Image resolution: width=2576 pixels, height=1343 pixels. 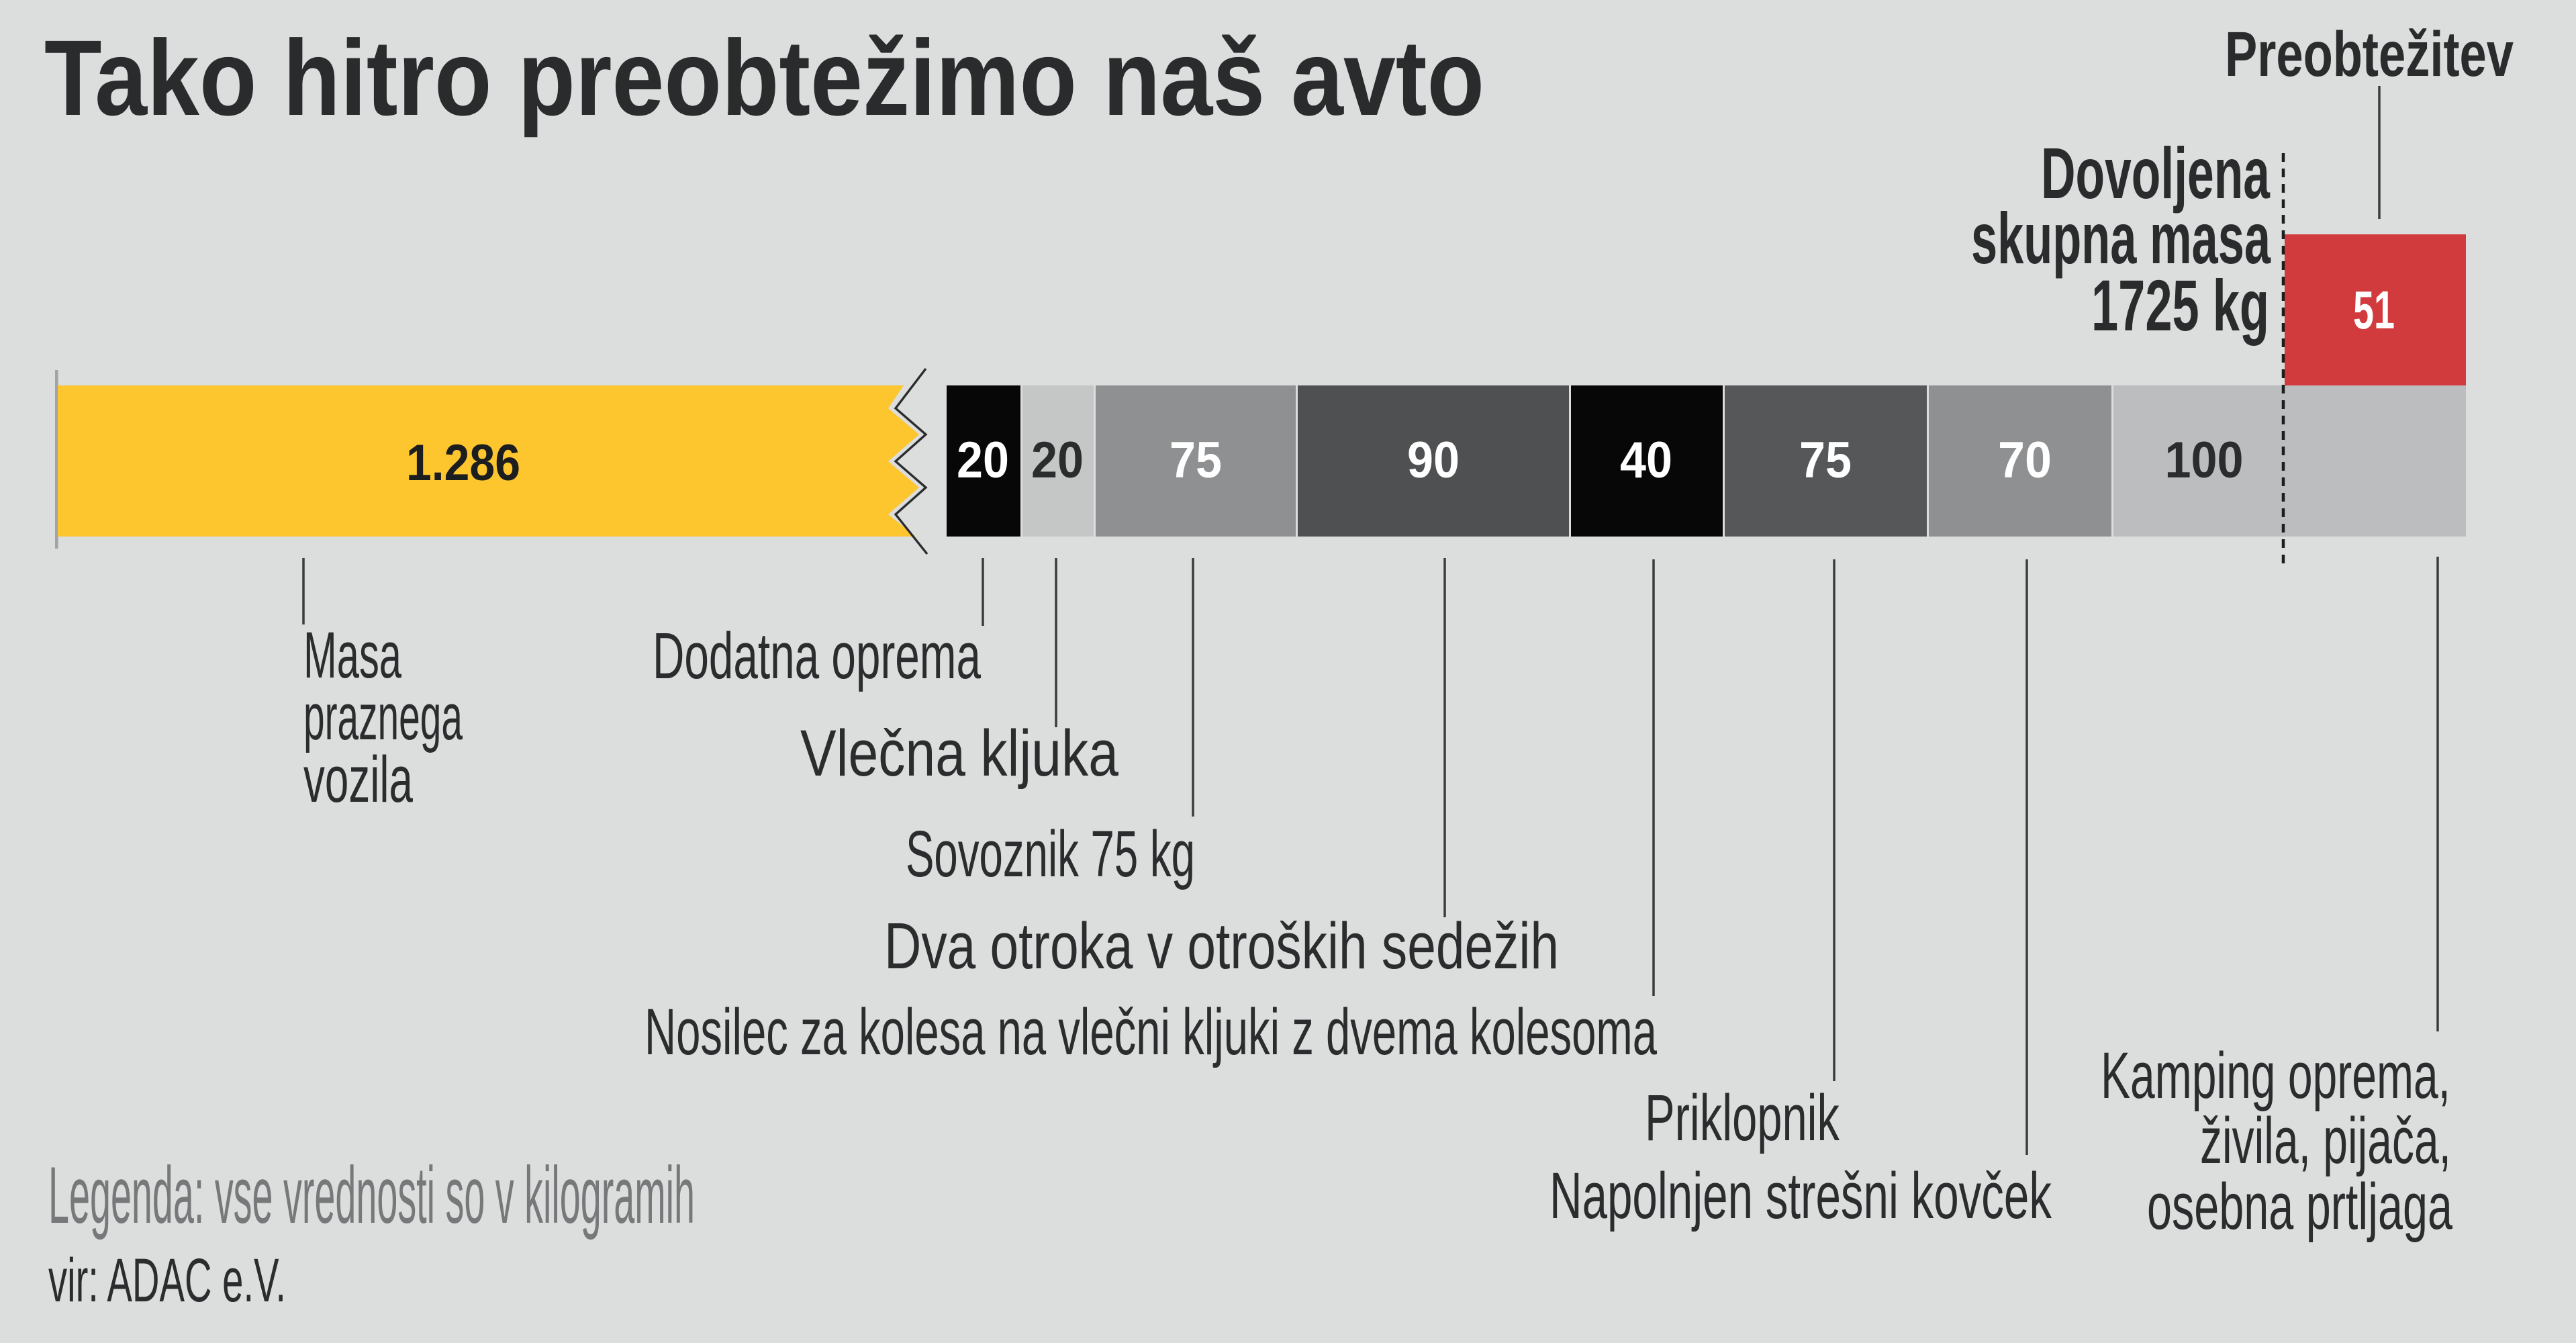 What do you see at coordinates (2374, 310) in the screenshot?
I see `svg-text: 51` at bounding box center [2374, 310].